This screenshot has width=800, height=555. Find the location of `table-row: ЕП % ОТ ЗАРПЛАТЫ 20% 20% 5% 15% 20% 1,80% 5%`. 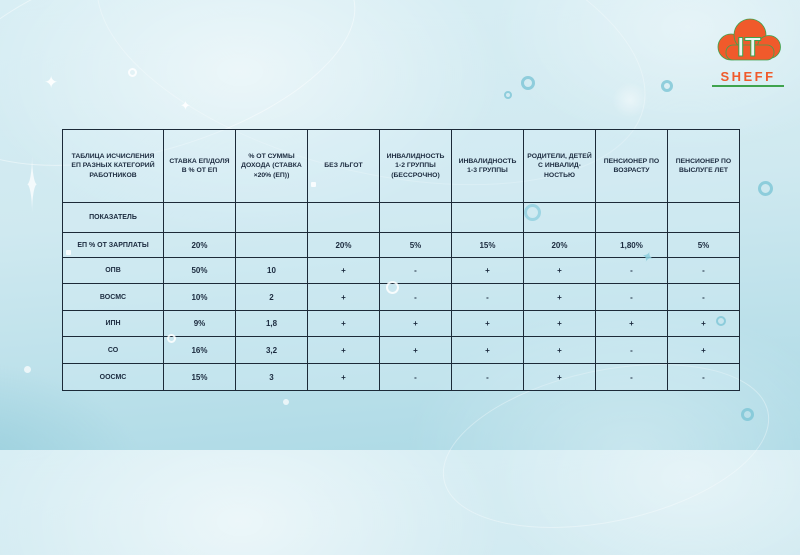

table-row: ЕП % ОТ ЗАРПЛАТЫ 20% 20% 5% 15% 20% 1,80% 5% is located at coordinates (401, 245).